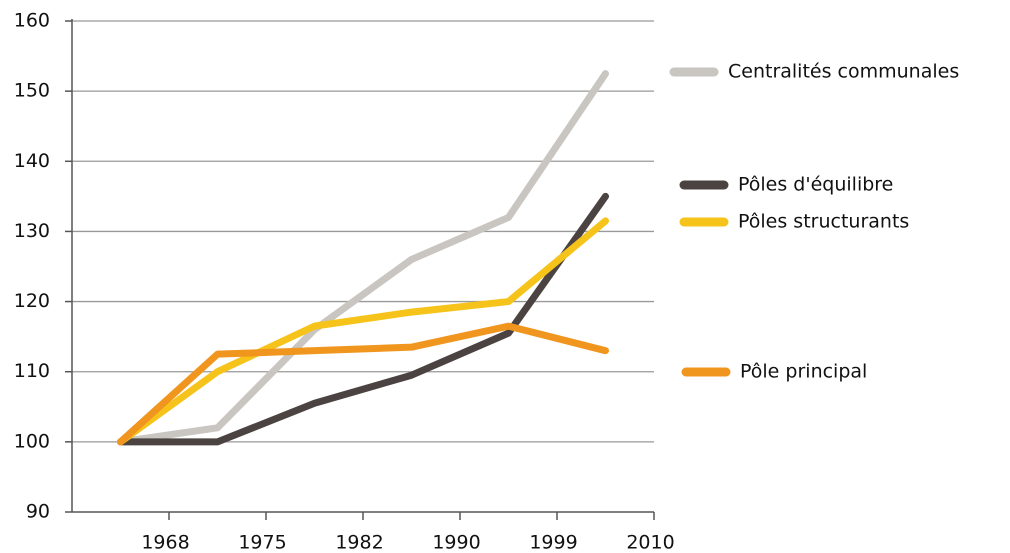 The image size is (1010, 553). I want to click on legend-label: Pôles structurants, so click(823, 222).